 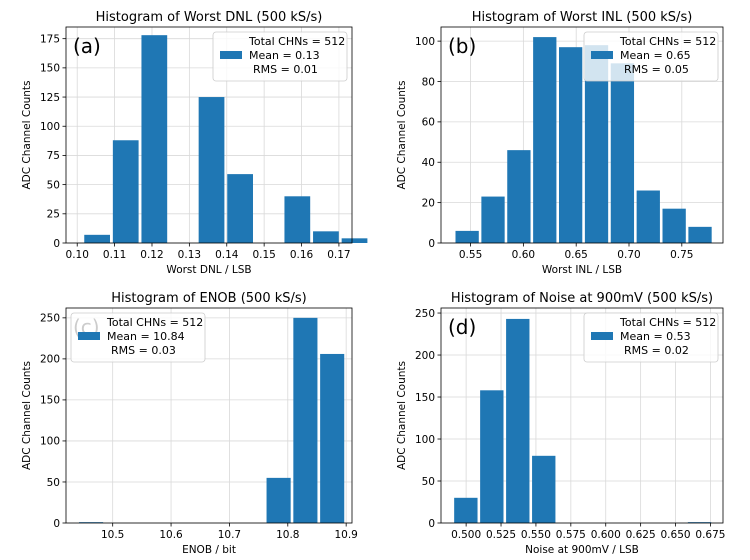 I want to click on y-tick-label: 40, so click(x=428, y=163).